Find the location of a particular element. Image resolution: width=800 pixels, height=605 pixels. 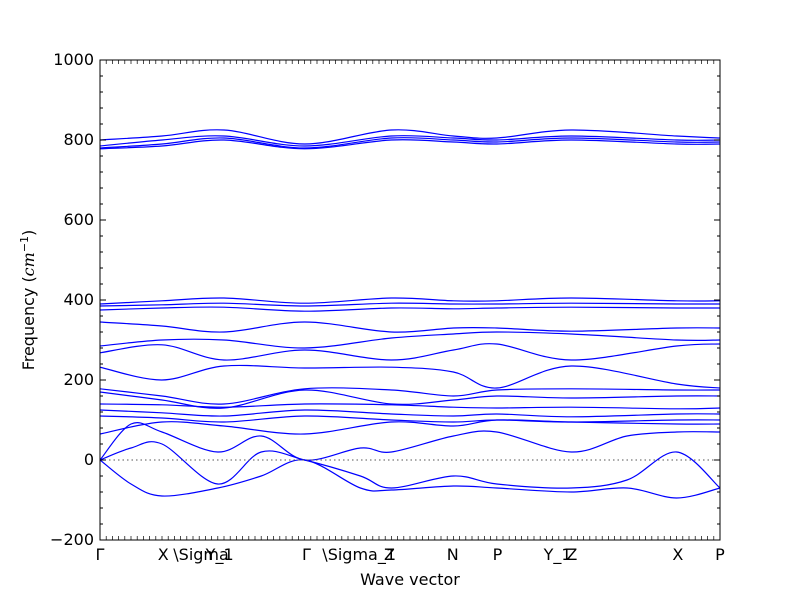

y-tick-label: 400 is located at coordinates (78, 299).